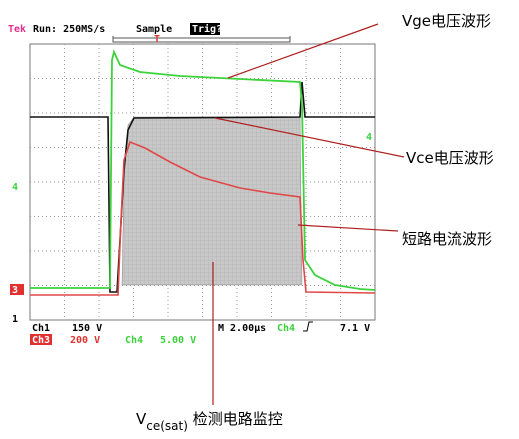 Image resolution: width=519 pixels, height=439 pixels. What do you see at coordinates (69, 29) in the screenshot?
I see `run-status: Run: 250MS/s` at bounding box center [69, 29].